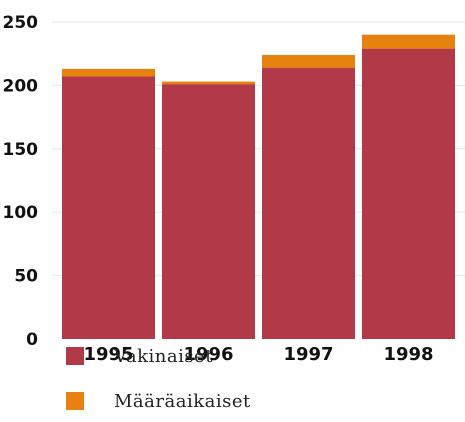 The width and height of the screenshot is (465, 422). I want to click on y-tick-label: 50, so click(26, 277).